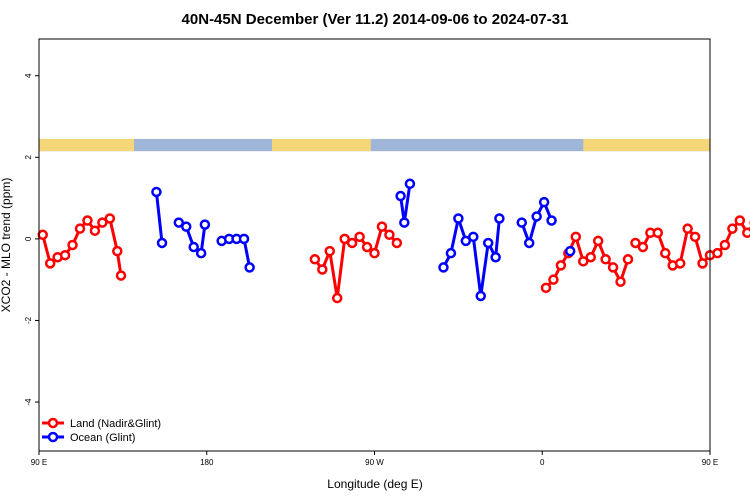 The image size is (750, 500). Describe the element at coordinates (6, 245) in the screenshot. I see `y-axis-label: XCO2 - MLO trend (ppm)` at that location.